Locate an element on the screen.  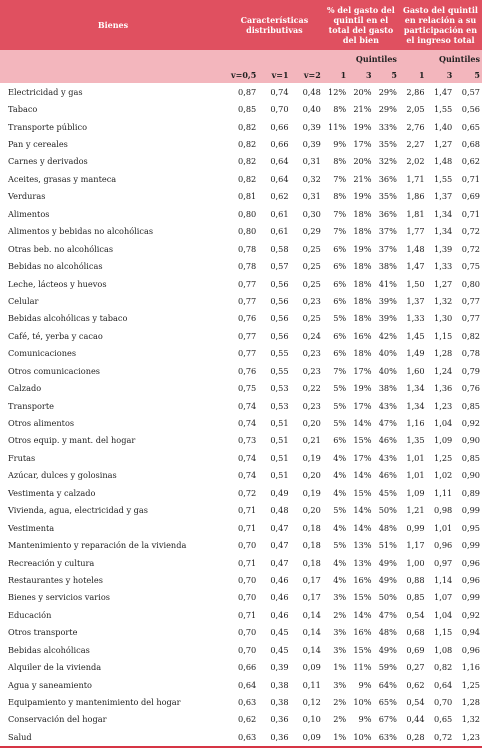
cell-characteristic: 0,29 is located at coordinates (311, 231).